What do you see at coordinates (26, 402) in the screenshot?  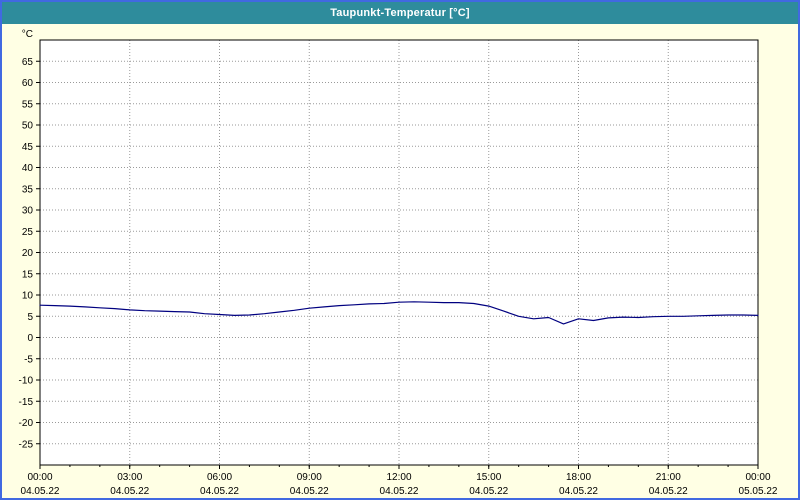 I see `svg-text: -15` at bounding box center [26, 402].